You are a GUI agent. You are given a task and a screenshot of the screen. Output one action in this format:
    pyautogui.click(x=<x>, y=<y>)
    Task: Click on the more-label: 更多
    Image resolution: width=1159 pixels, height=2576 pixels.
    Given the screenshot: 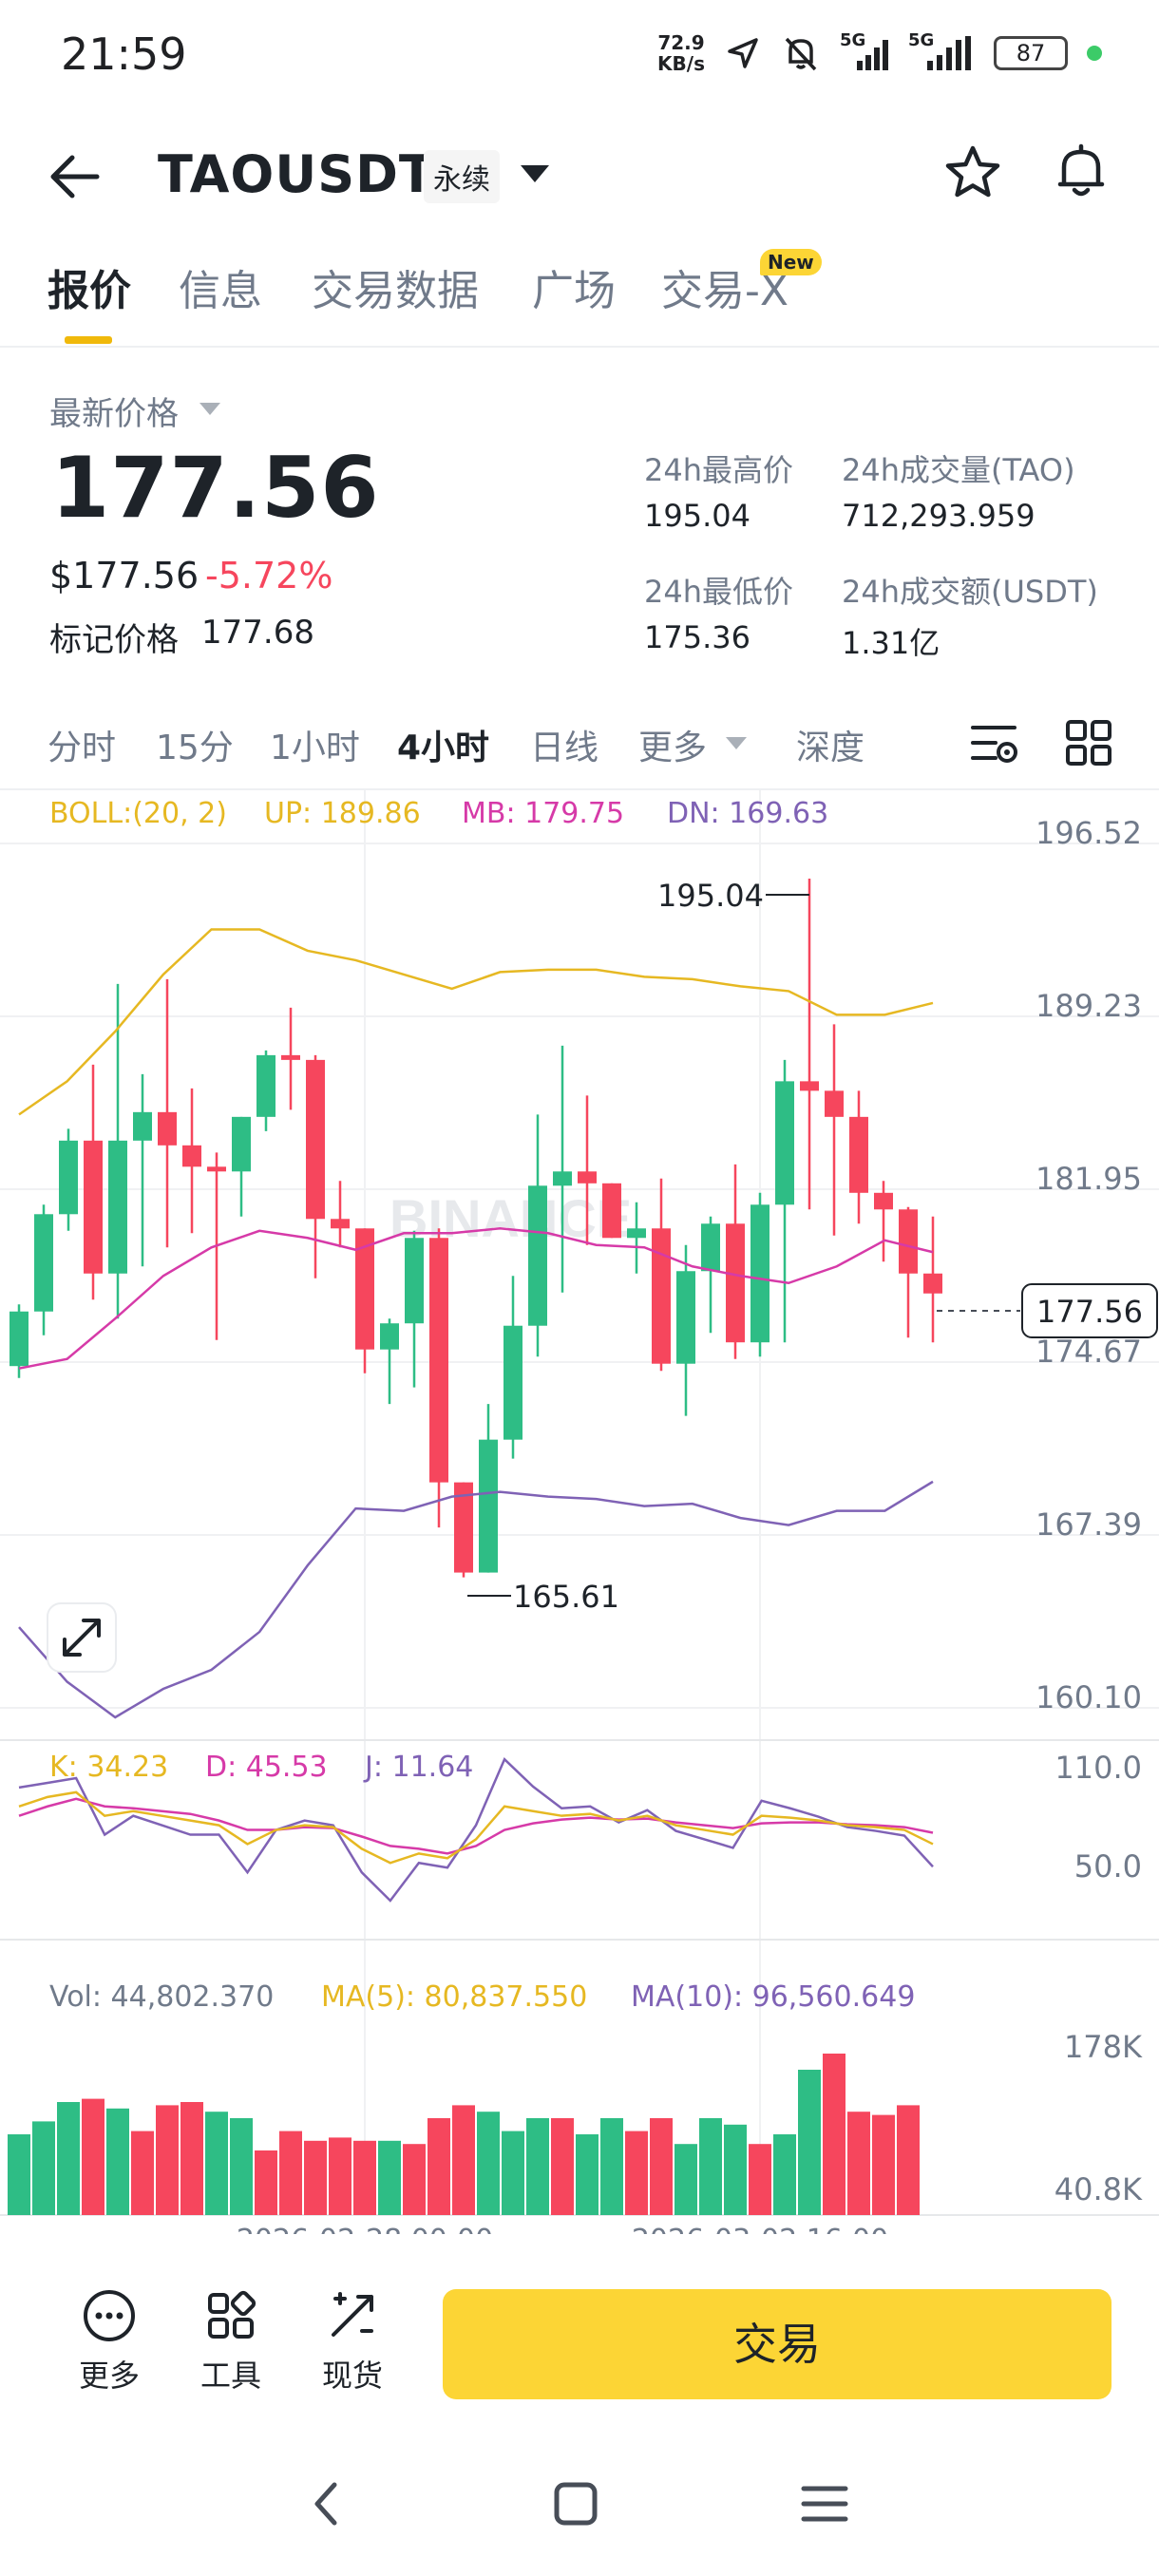 What is the action you would take?
    pyautogui.click(x=109, y=2376)
    